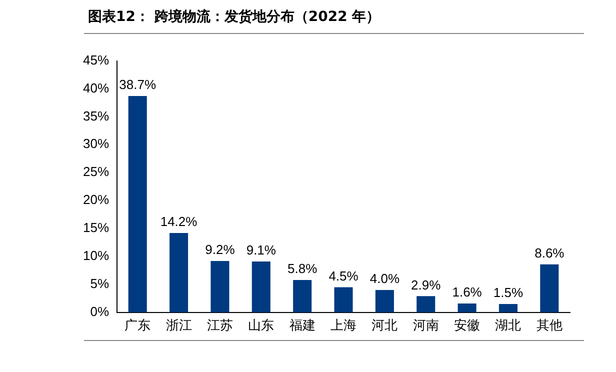 This screenshot has width=616, height=372. I want to click on x-tick-label: 河北, so click(385, 326).